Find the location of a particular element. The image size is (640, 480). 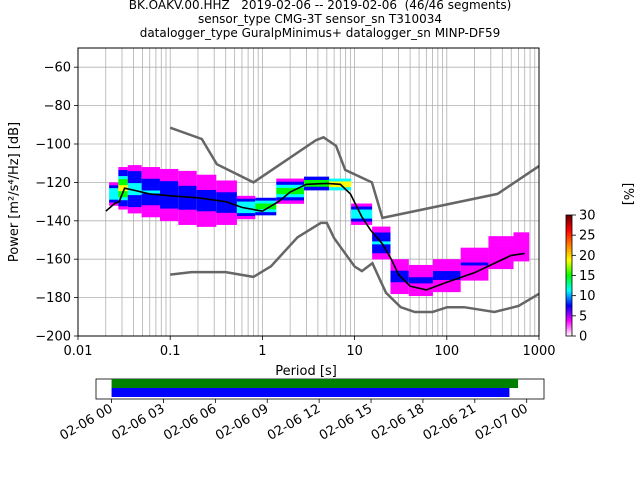

colorbar-tick-label: 5 is located at coordinates (583, 316).